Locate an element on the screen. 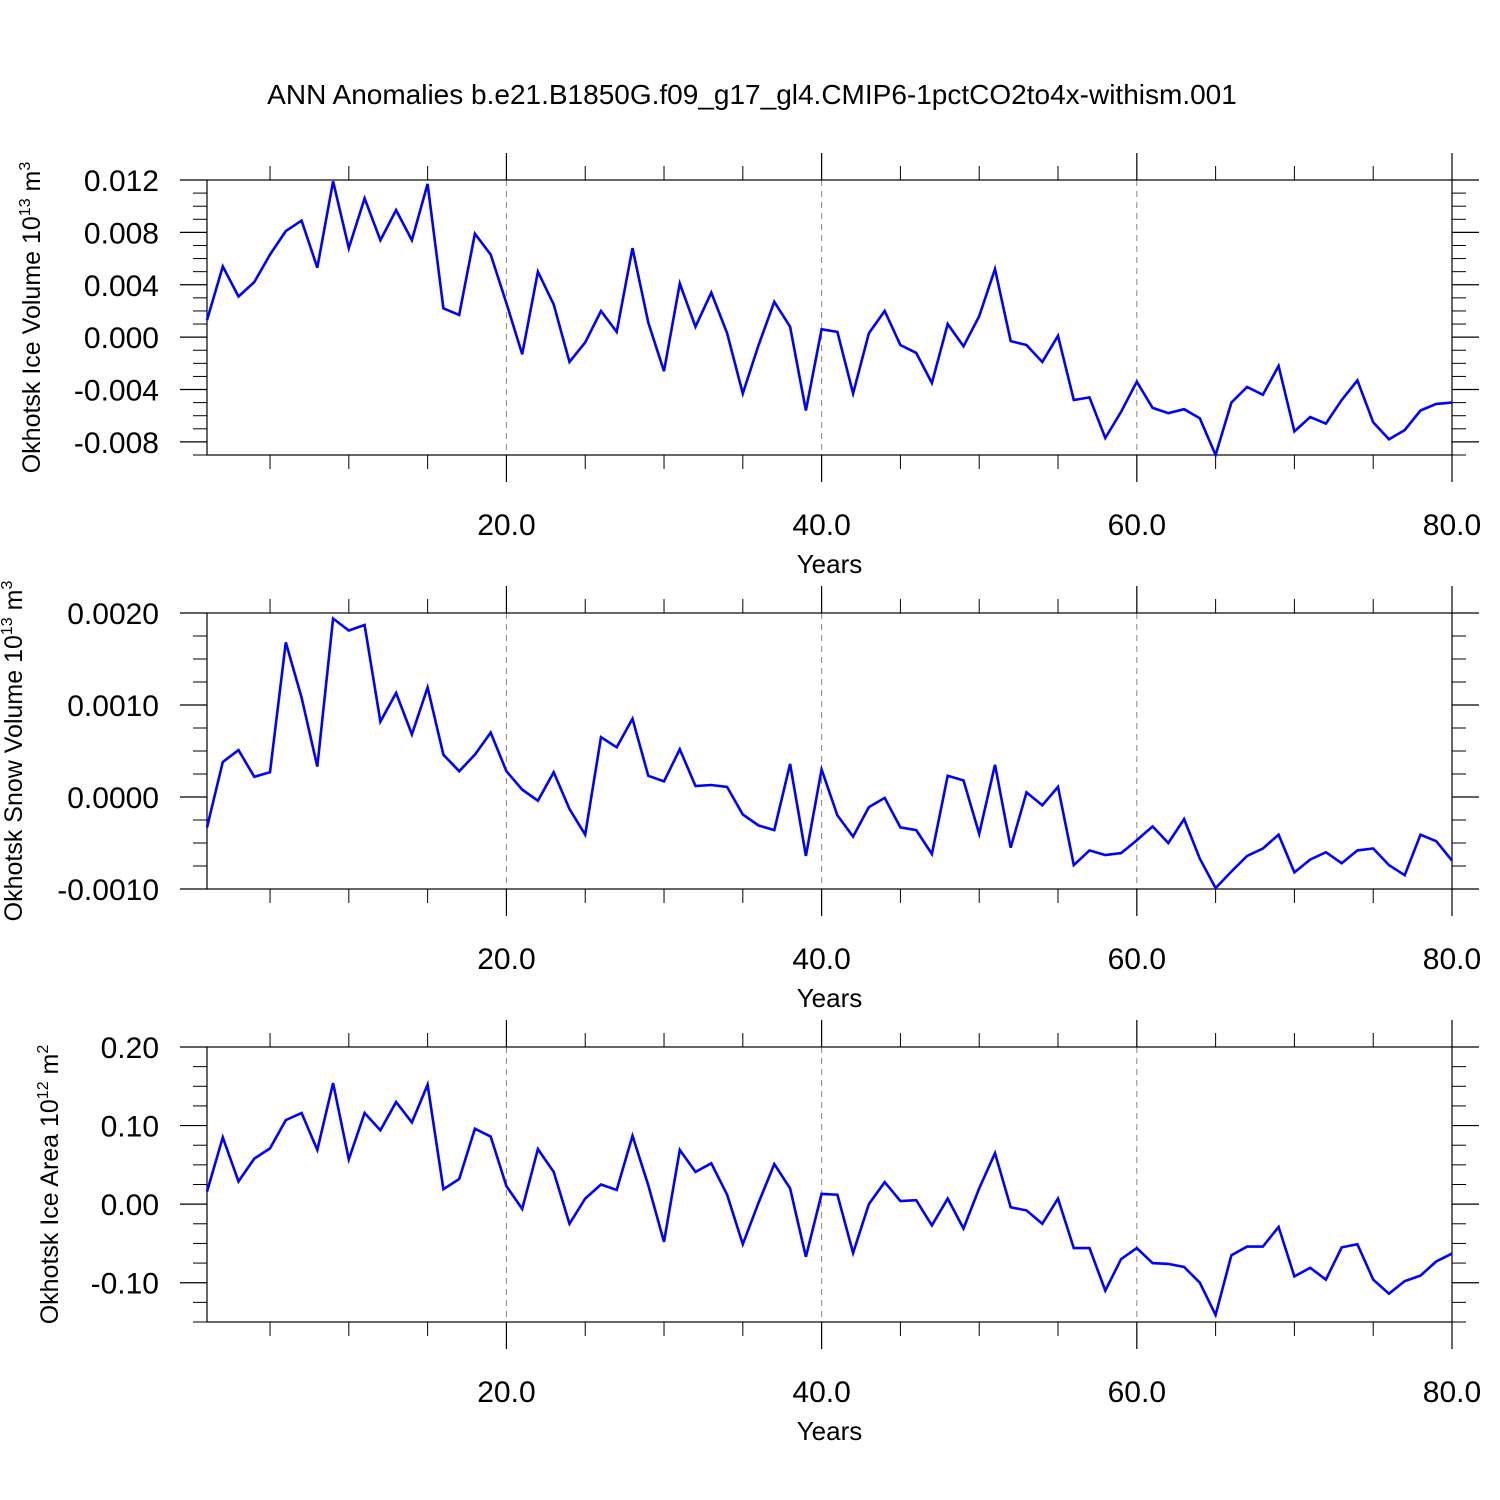 This screenshot has width=1500, height=1500. y-tick-label: 0.0020 is located at coordinates (113, 614).